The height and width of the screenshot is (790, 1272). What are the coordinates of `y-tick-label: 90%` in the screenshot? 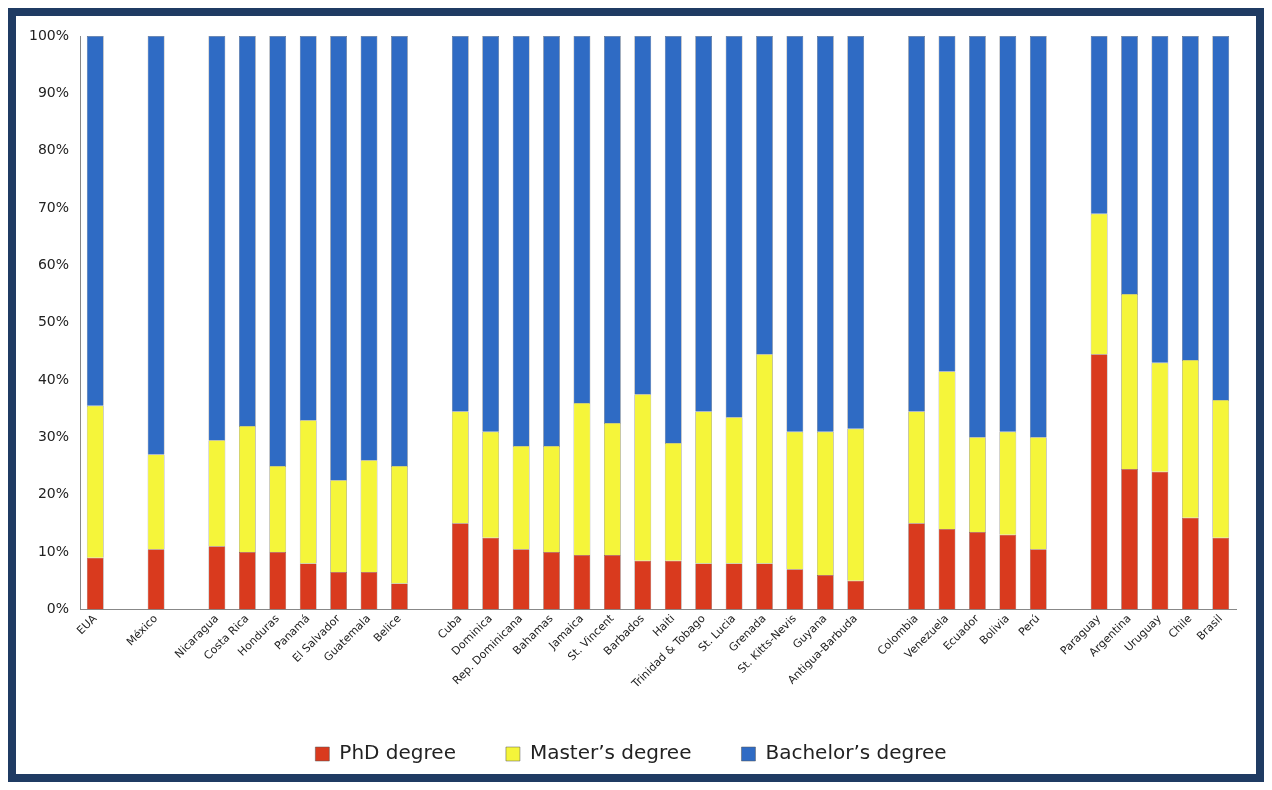 It's located at (53, 91).